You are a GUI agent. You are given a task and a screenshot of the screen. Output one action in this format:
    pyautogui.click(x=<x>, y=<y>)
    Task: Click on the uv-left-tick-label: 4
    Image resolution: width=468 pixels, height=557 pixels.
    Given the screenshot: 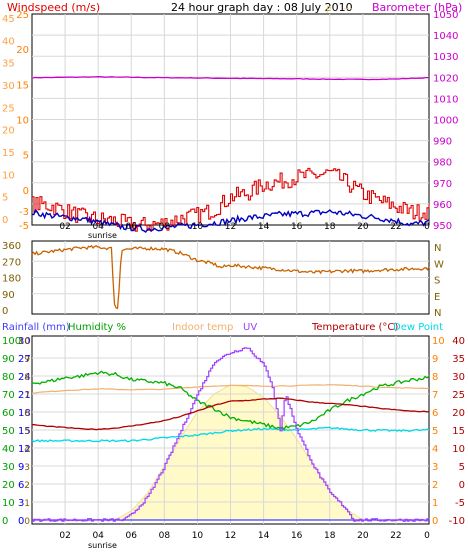 What is the action you would take?
    pyautogui.click(x=27, y=450)
    